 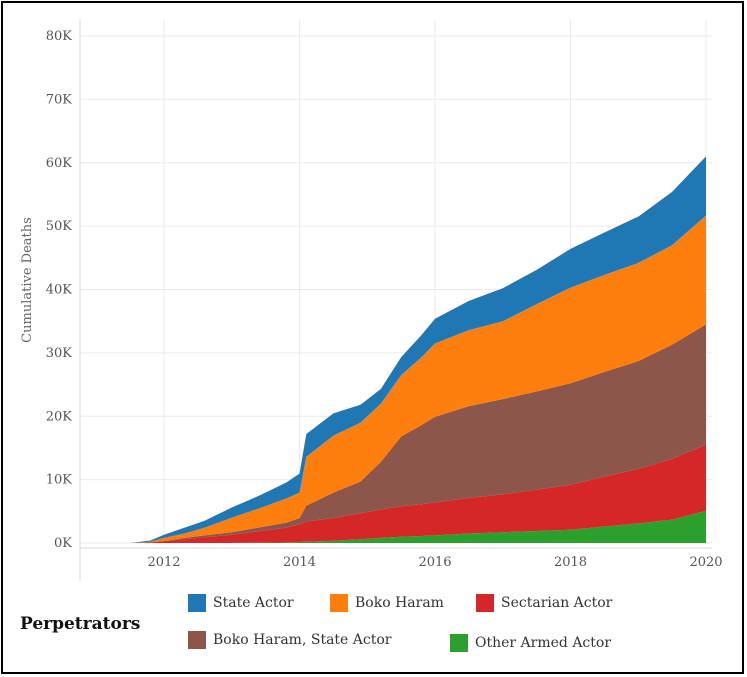 What do you see at coordinates (299, 562) in the screenshot?
I see `x-tick-label: 2014` at bounding box center [299, 562].